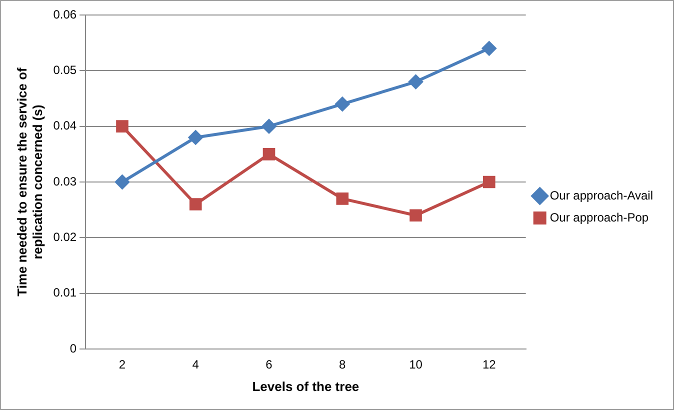  Describe the element at coordinates (599, 217) in the screenshot. I see `legend-label: Our approach-Pop` at that location.